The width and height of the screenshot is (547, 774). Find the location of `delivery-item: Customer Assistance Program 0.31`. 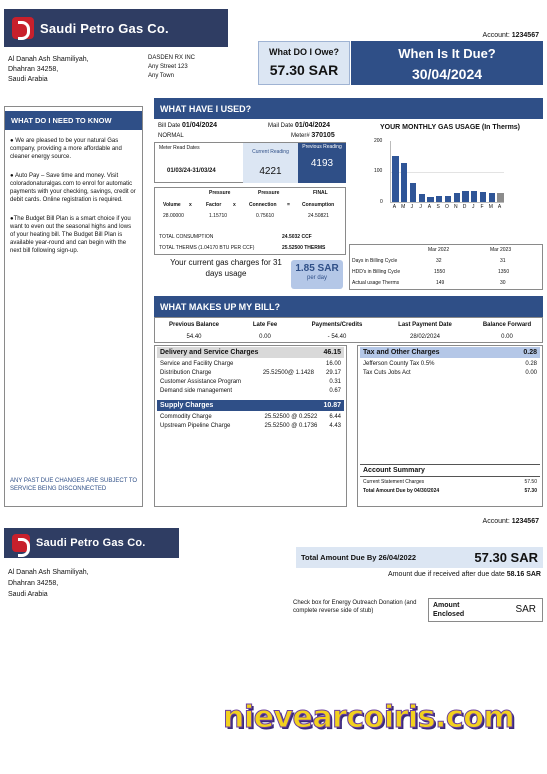

delivery-item: Customer Assistance Program 0.31 is located at coordinates (250, 381).